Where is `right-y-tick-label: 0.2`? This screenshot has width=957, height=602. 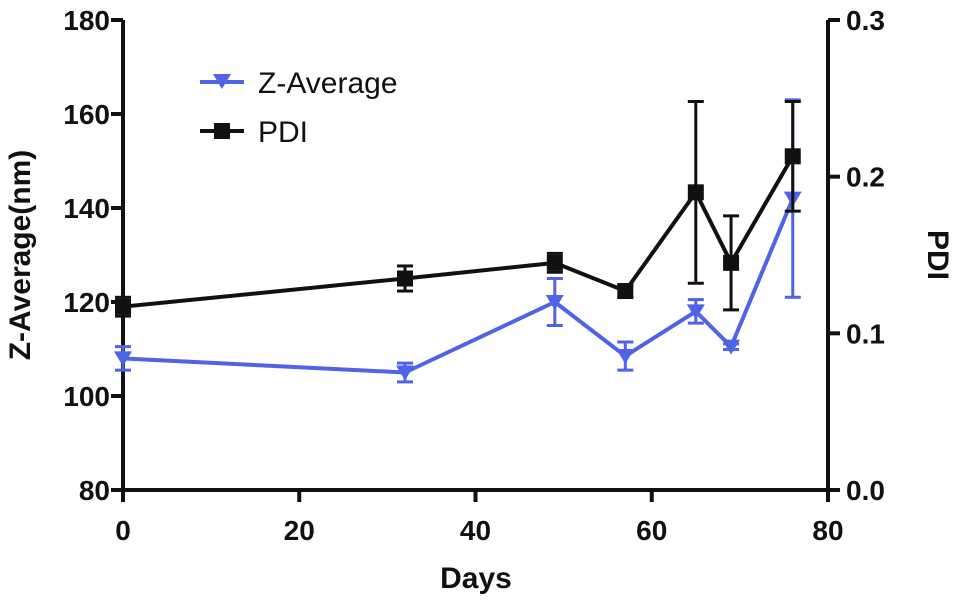
right-y-tick-label: 0.2 is located at coordinates (865, 177).